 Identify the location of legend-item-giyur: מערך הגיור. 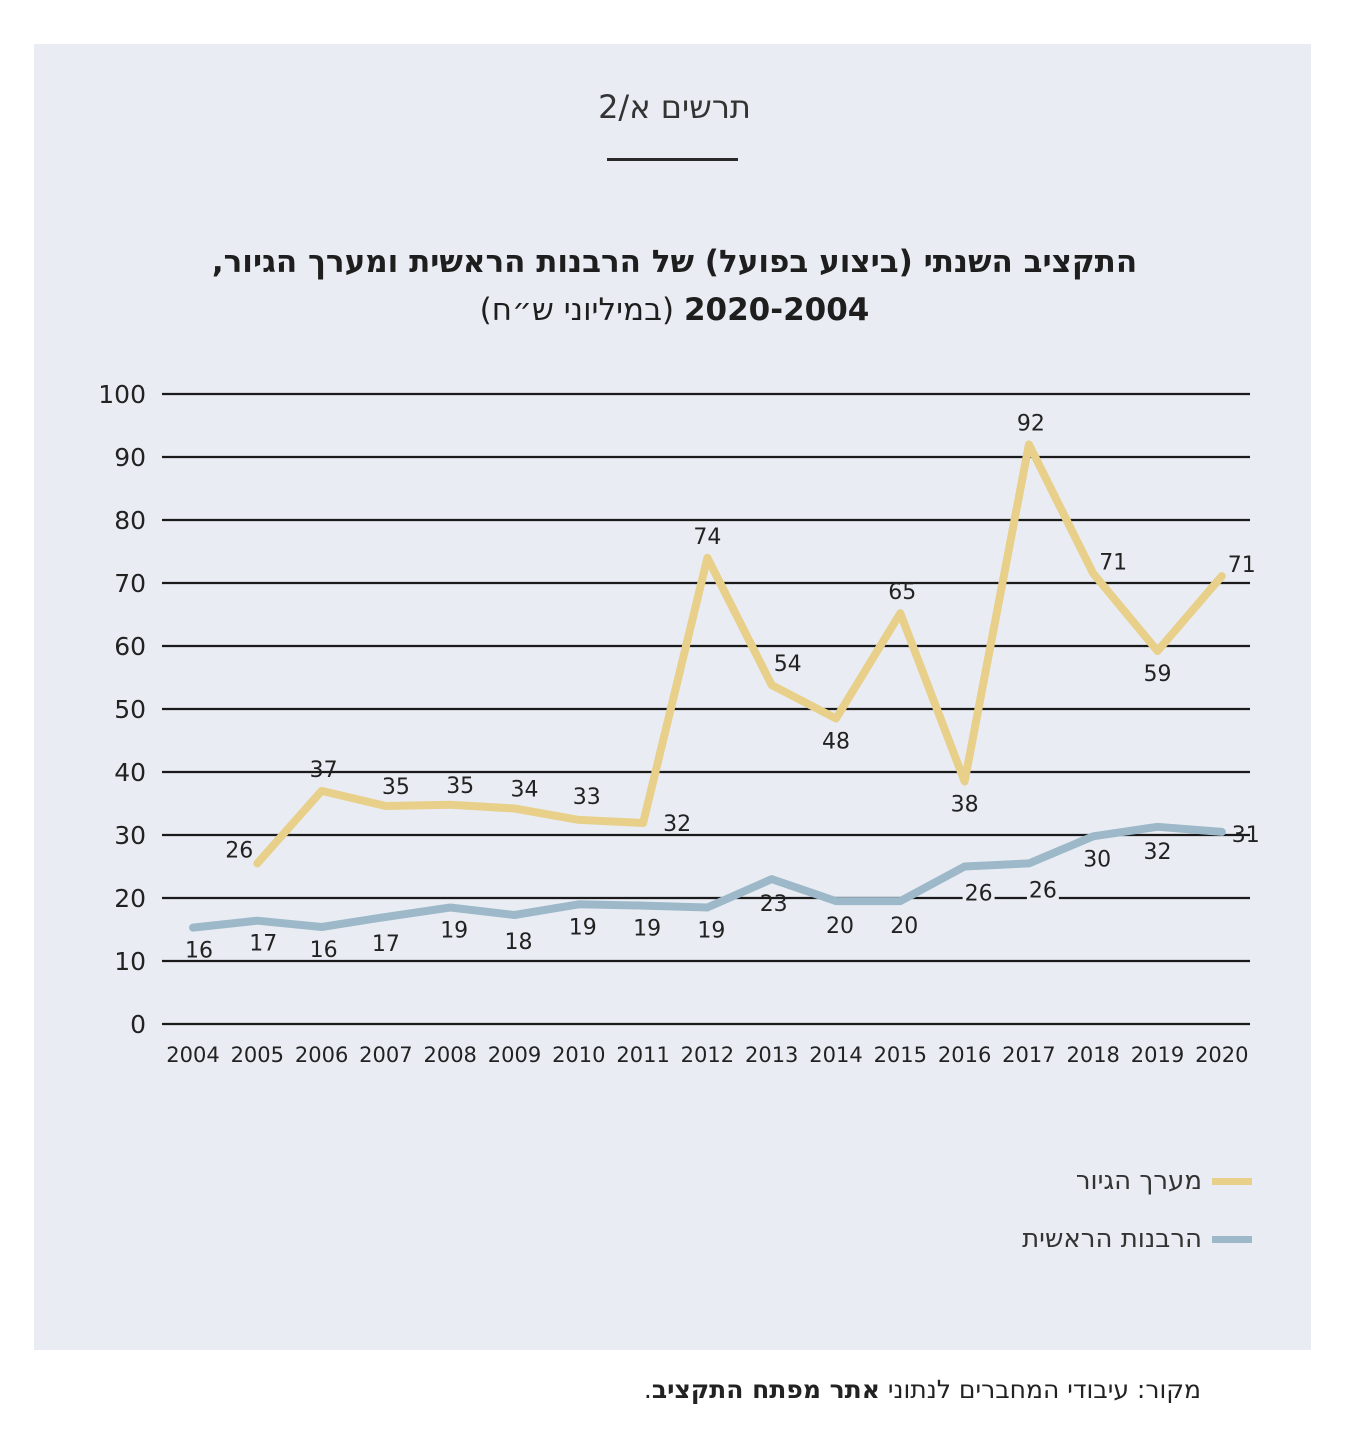
(1164, 1181).